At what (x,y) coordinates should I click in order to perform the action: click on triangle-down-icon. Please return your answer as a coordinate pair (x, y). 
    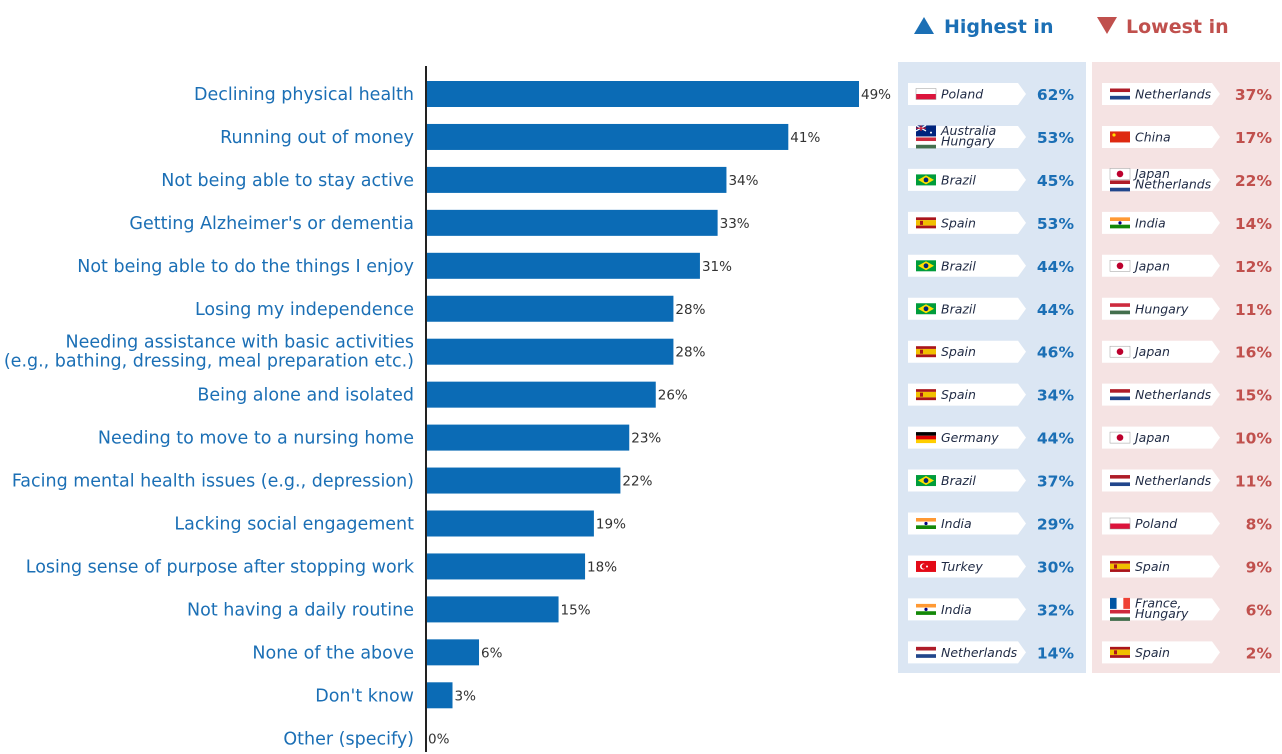
    Looking at the image, I should click on (1107, 25).